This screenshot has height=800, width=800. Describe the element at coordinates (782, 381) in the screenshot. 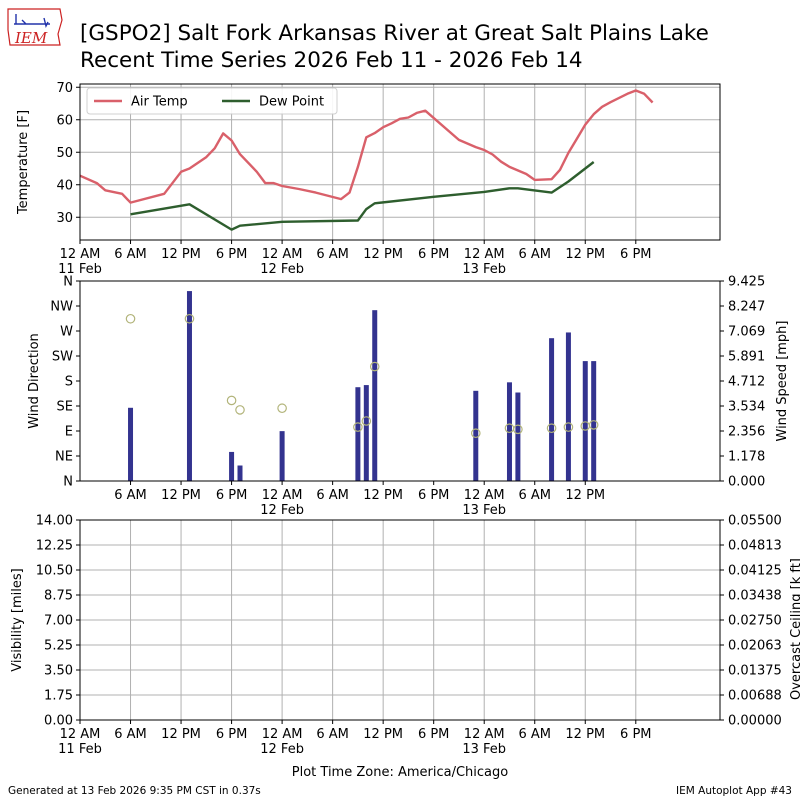

I see `wind-speed-axis-label: Wind Speed [mph]` at that location.